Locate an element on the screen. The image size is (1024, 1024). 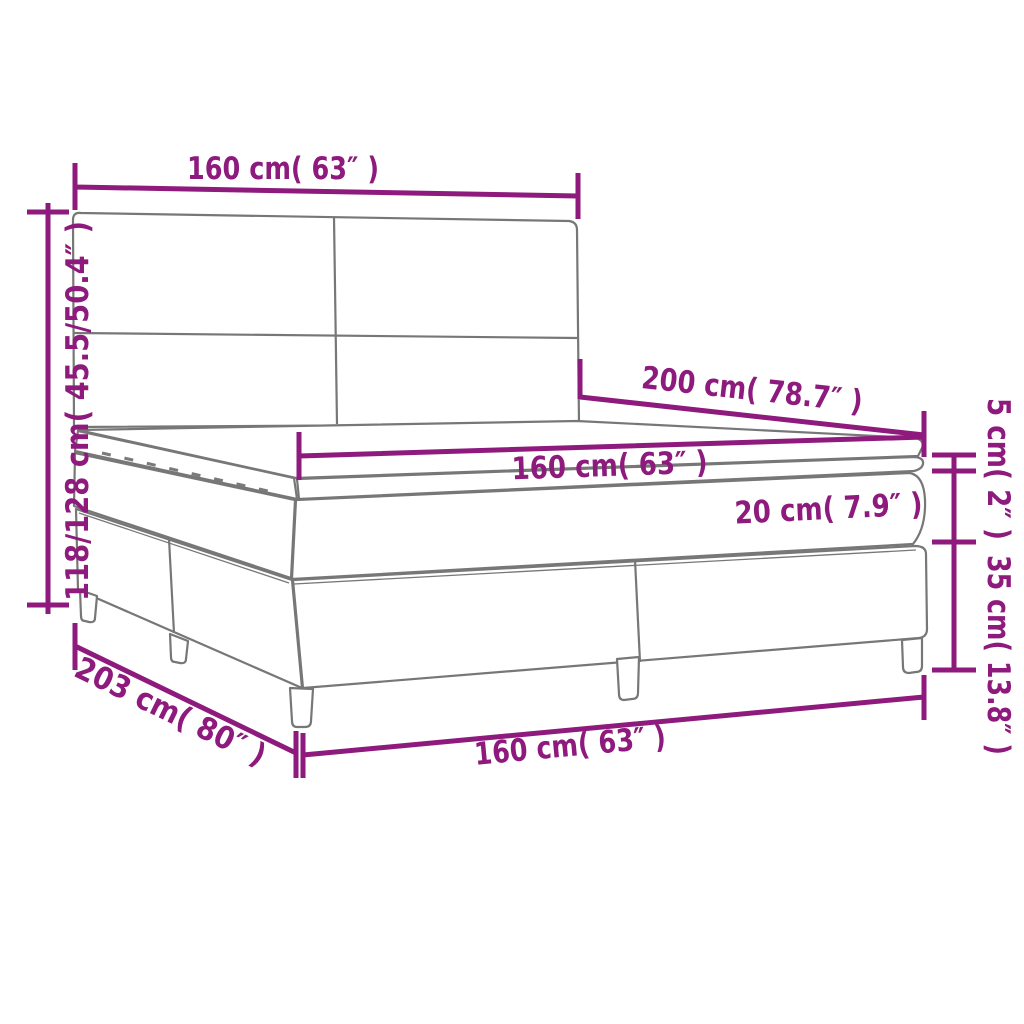
headboard-horizontal-divider is located at coordinates (326, 335).